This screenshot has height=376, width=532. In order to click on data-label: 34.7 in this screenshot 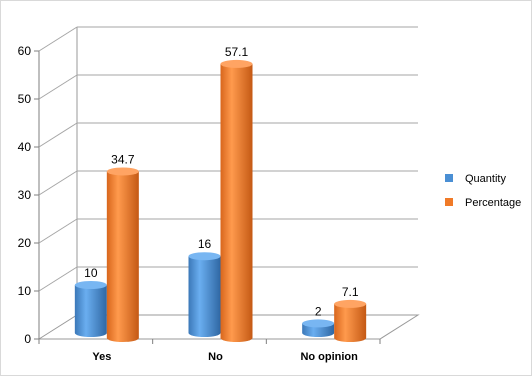, I will do `click(123, 159)`.